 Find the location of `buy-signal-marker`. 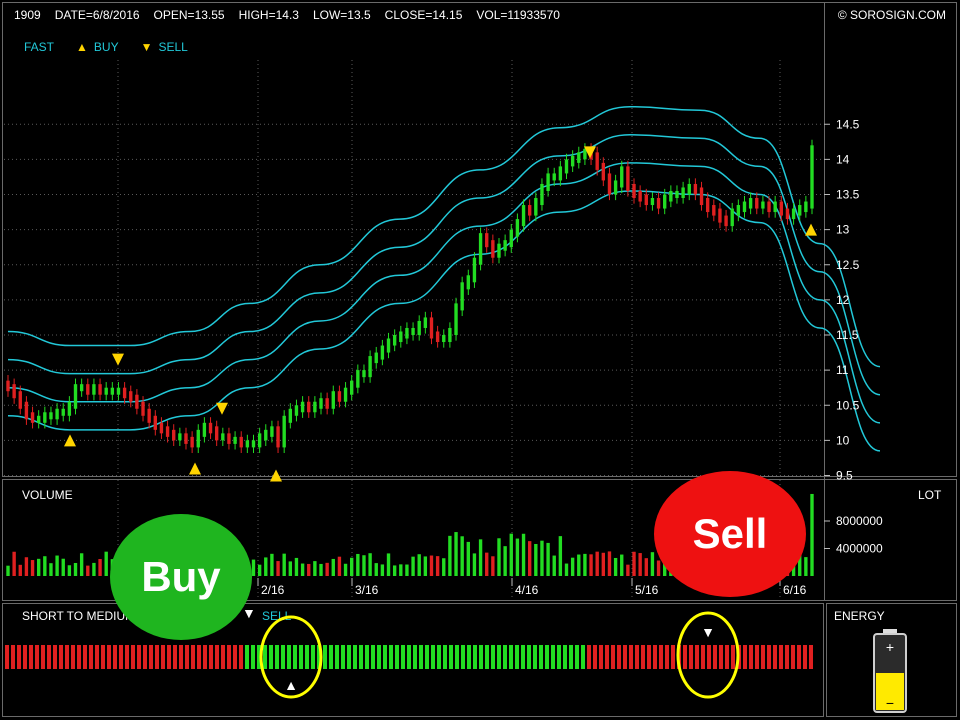

buy-signal-marker is located at coordinates (195, 468).